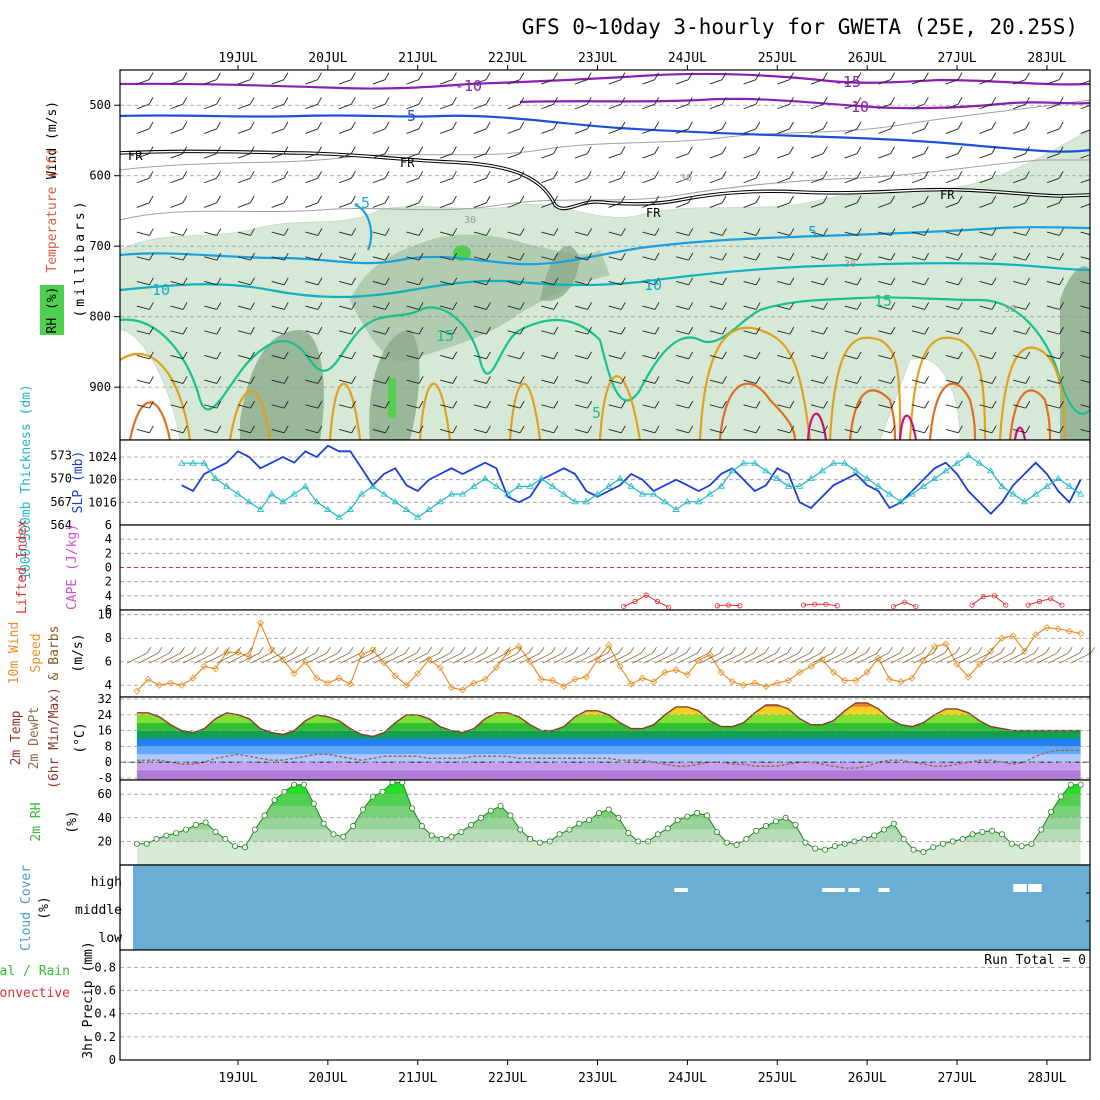 This screenshot has height=1100, width=1100. What do you see at coordinates (608, 734) in the screenshot?
I see `temp-band` at bounding box center [608, 734].